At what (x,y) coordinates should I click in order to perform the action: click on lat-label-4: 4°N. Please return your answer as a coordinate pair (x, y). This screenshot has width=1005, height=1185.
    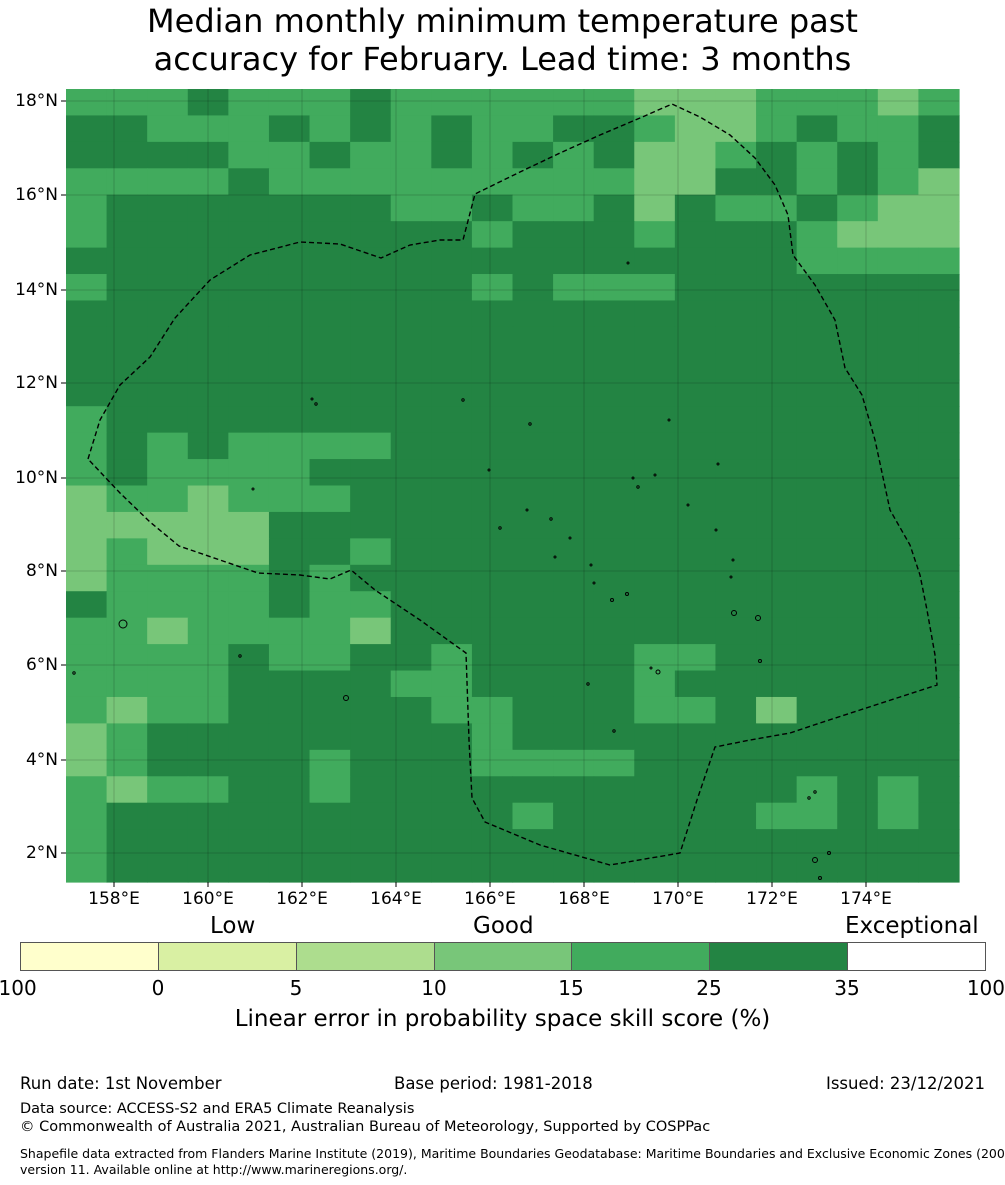
    Looking at the image, I should click on (41, 760).